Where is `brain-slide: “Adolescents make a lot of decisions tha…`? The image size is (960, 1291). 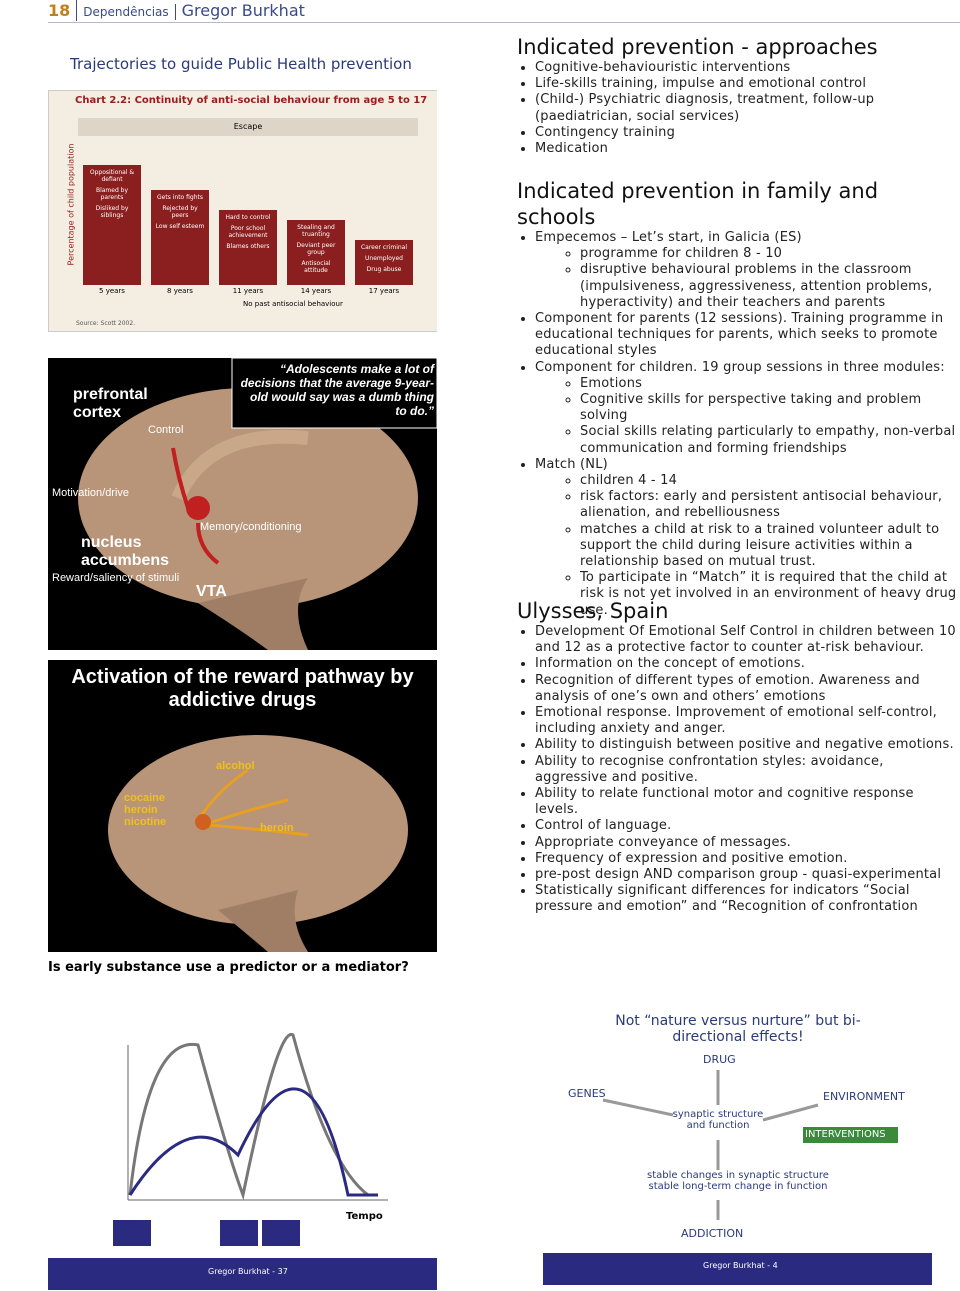 brain-slide: “Adolescents make a lot of decisions tha… is located at coordinates (242, 504).